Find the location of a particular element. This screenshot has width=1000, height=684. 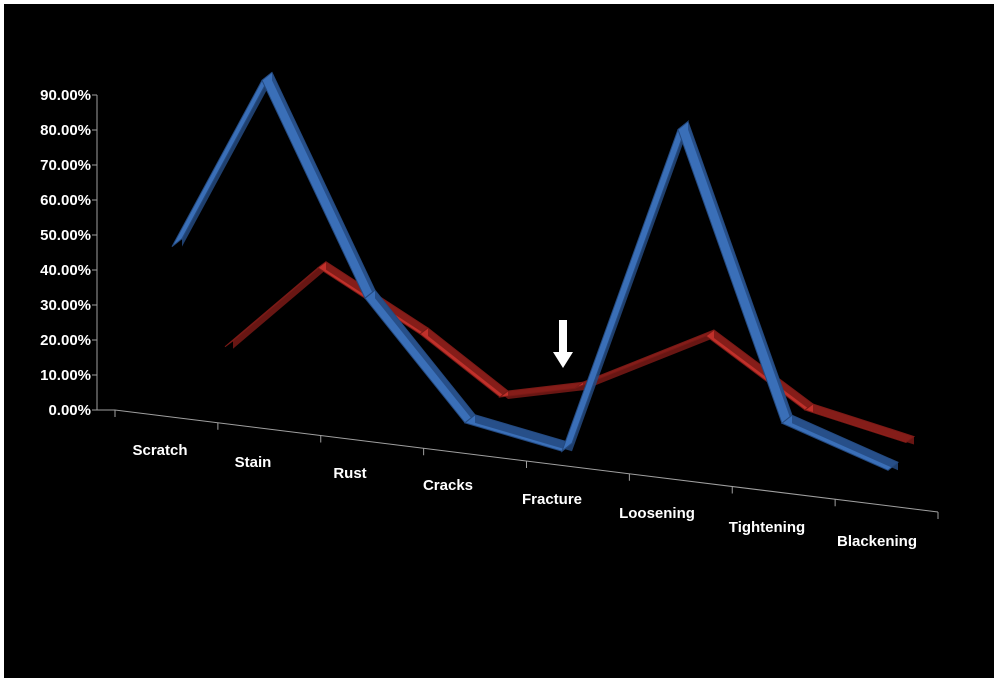

y-tick-label: 10.00% is located at coordinates (65, 375).